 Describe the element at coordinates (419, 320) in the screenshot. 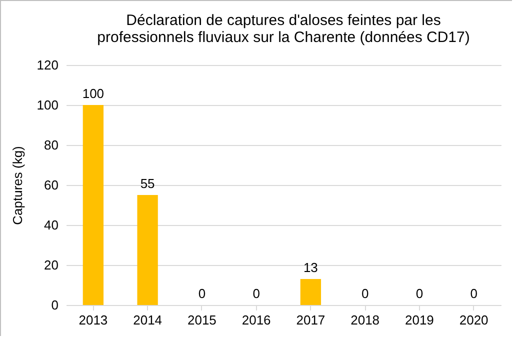

I see `x-tick-label: 2019` at that location.